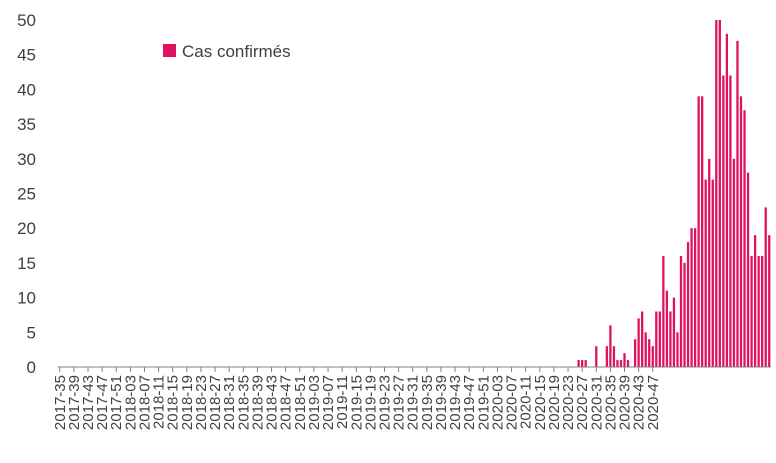 Image resolution: width=776 pixels, height=463 pixels. What do you see at coordinates (26, 89) in the screenshot?
I see `y-tick-label: 40` at bounding box center [26, 89].